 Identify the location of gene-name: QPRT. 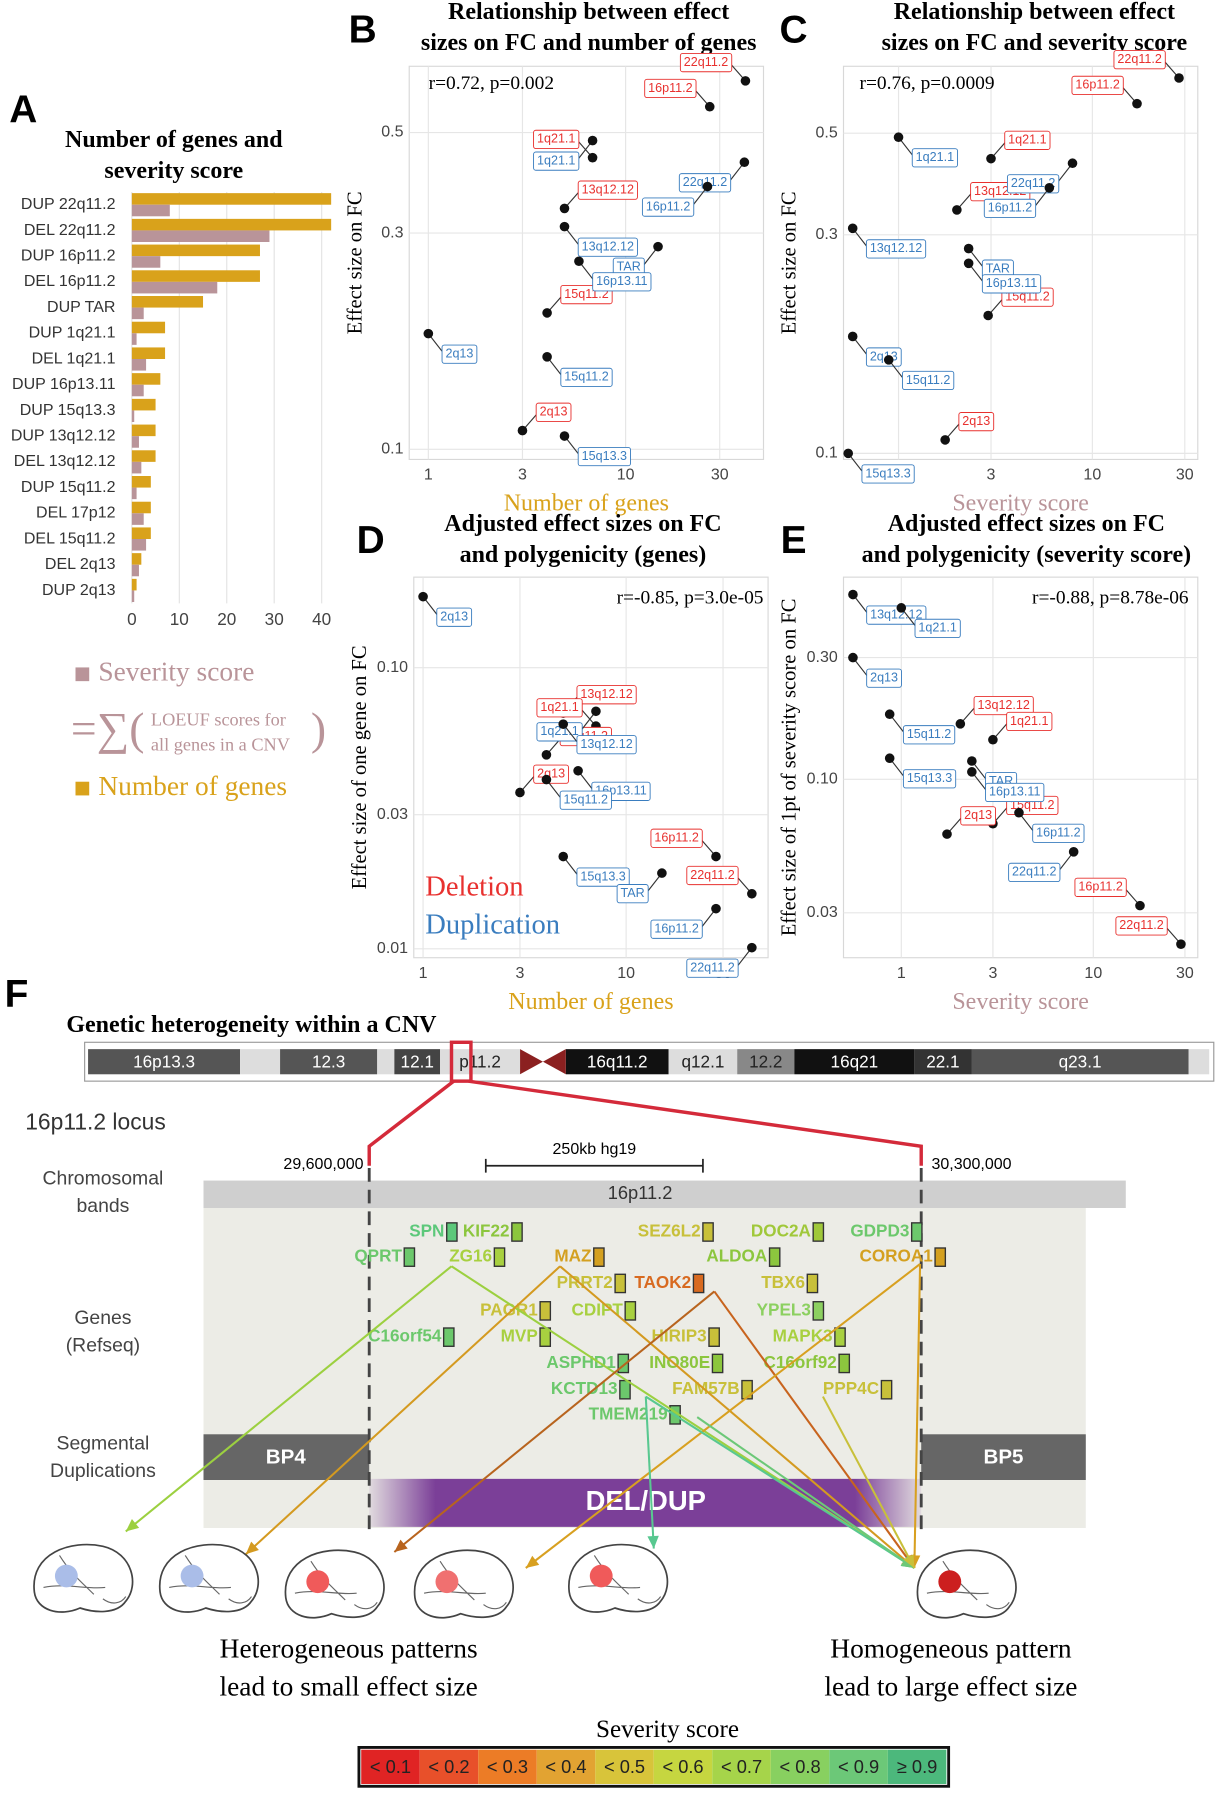
(378, 1256).